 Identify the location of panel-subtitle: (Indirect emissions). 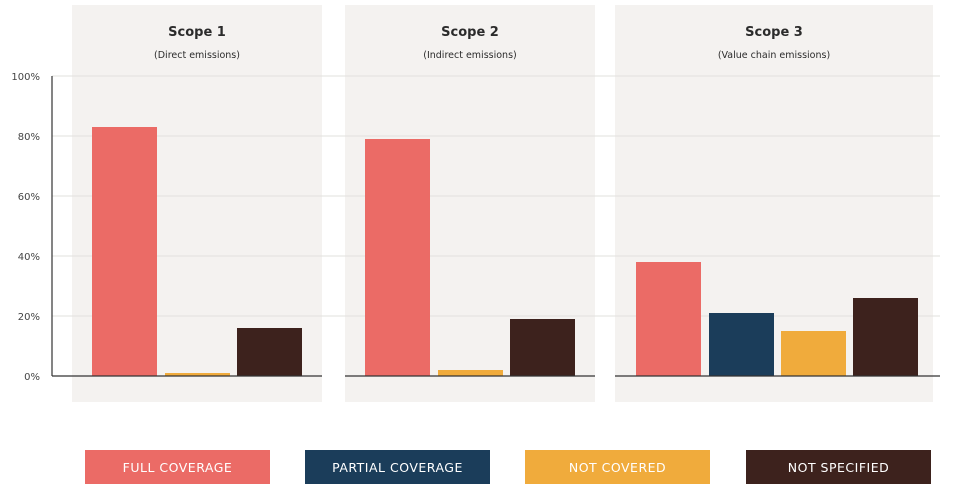
(469, 55).